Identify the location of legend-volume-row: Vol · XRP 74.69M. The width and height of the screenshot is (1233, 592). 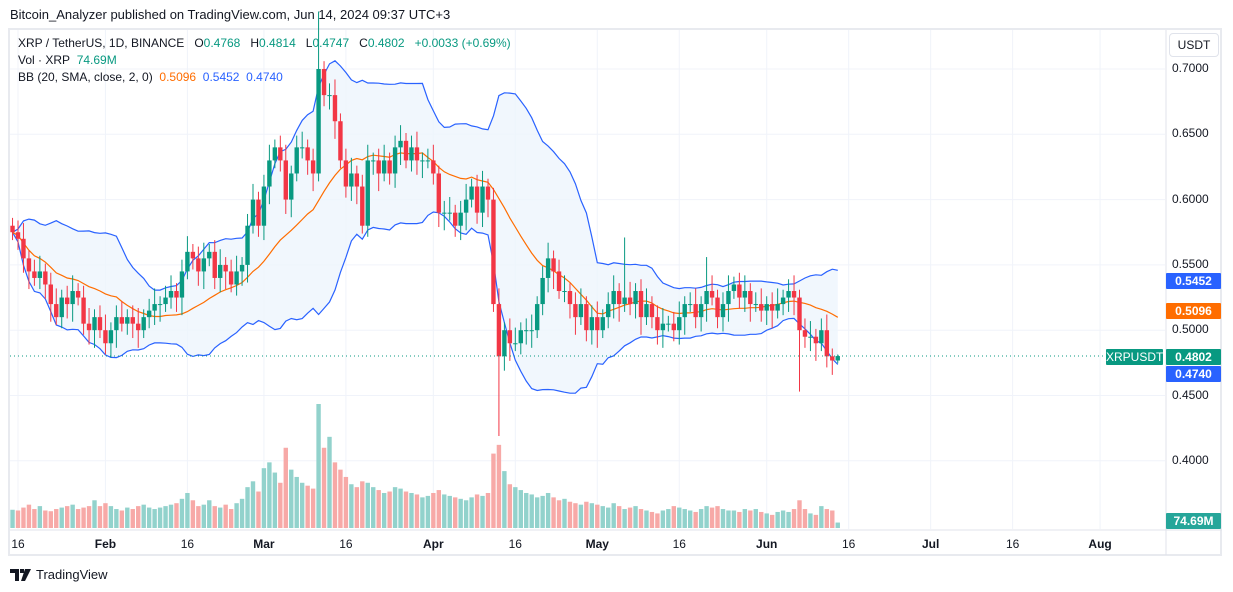
(67, 60).